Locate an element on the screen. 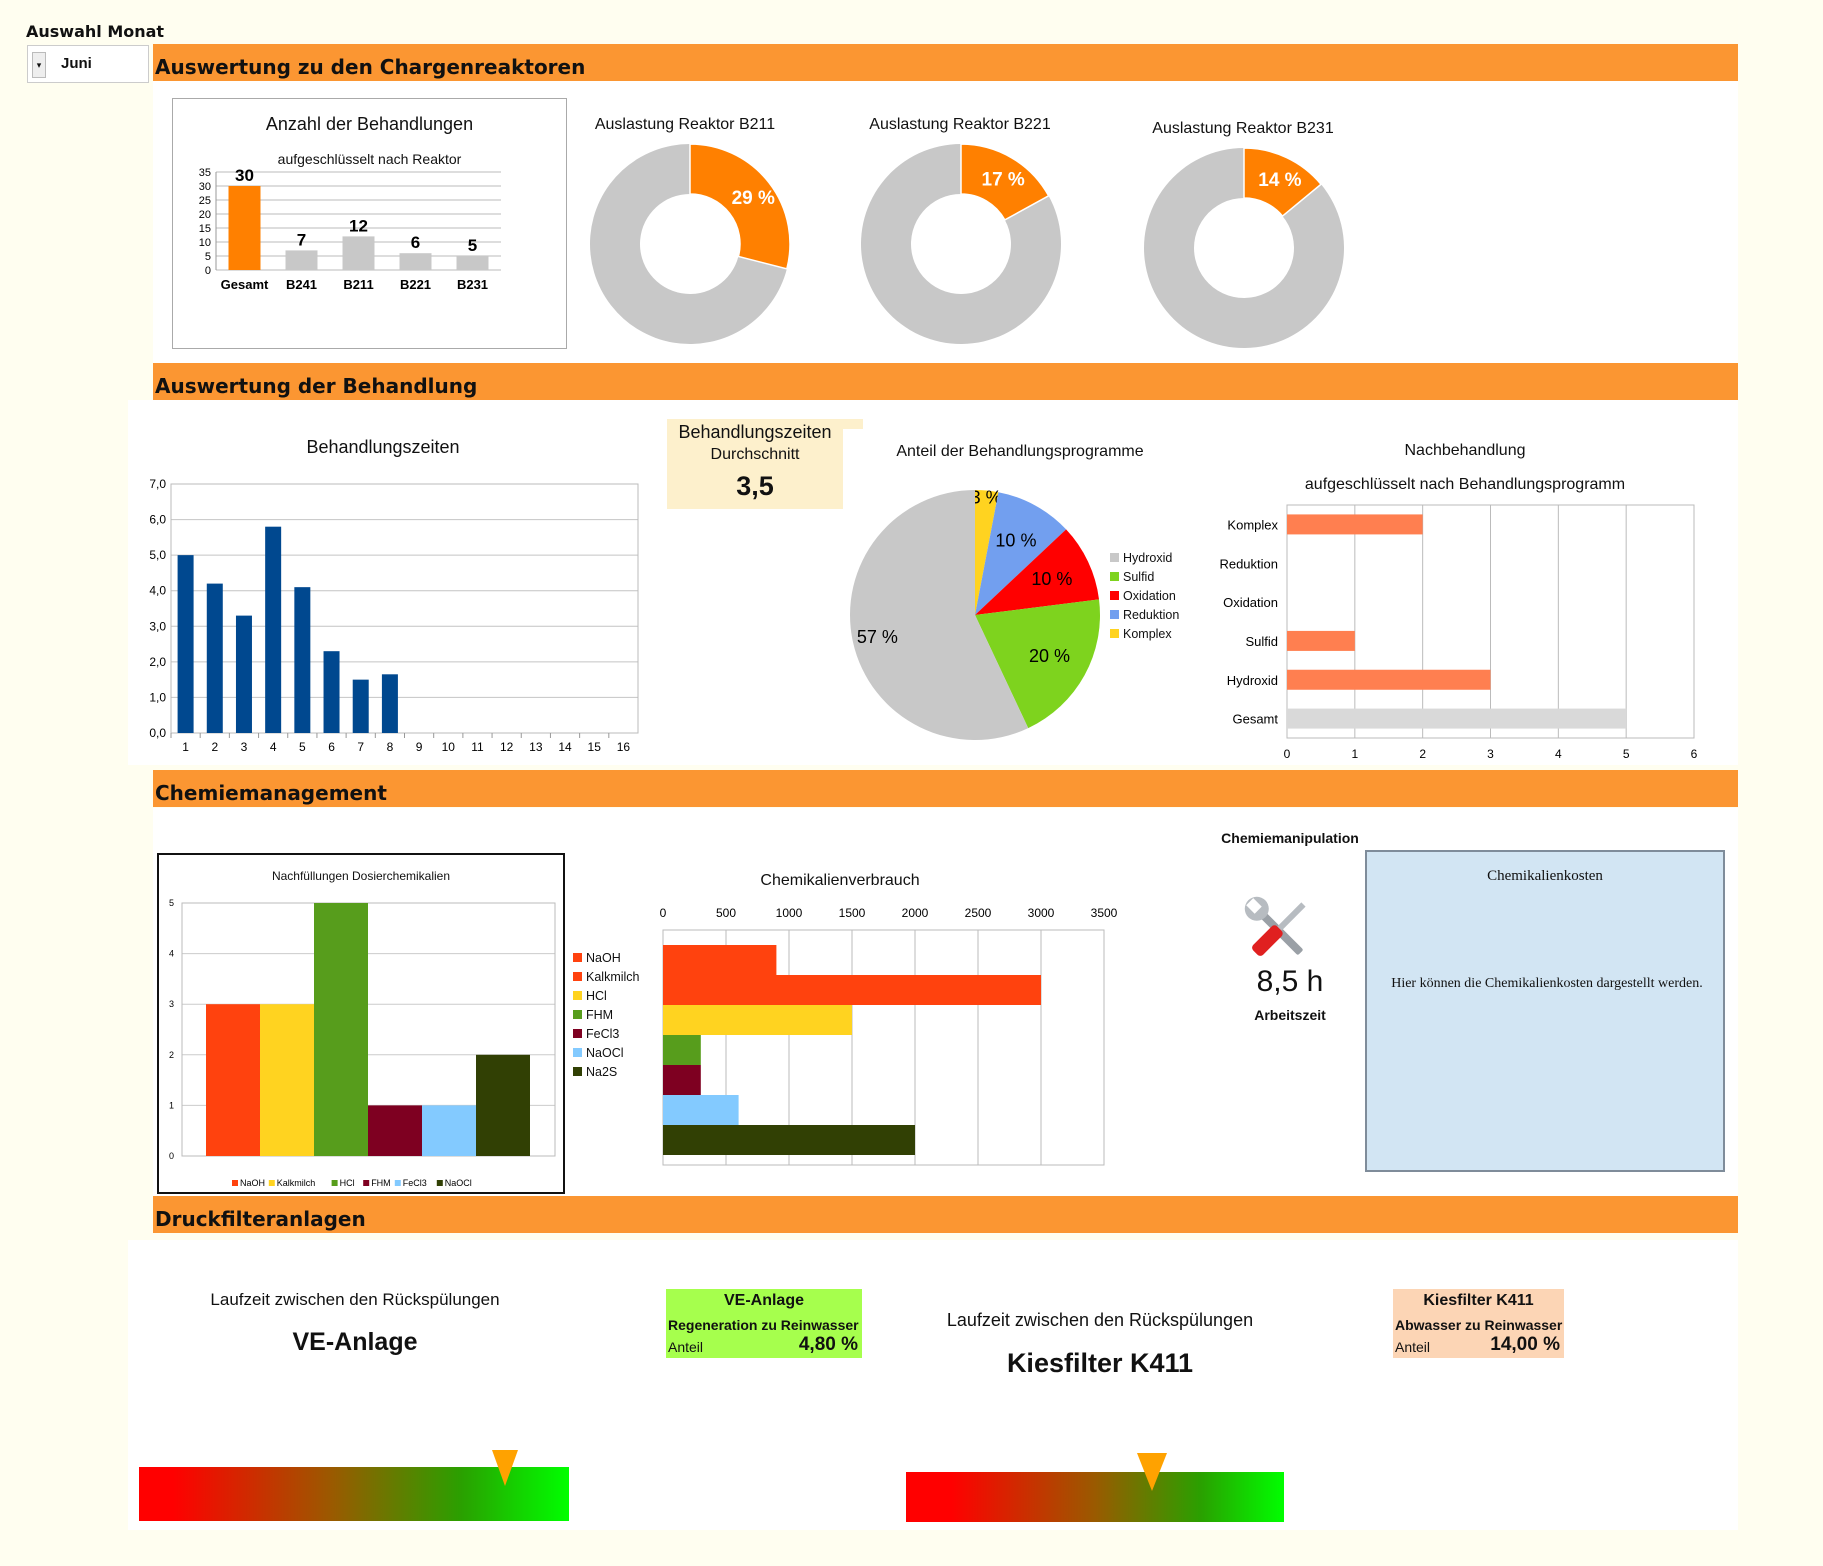 The image size is (1823, 1566). bar-sulfid is located at coordinates (1321, 640).